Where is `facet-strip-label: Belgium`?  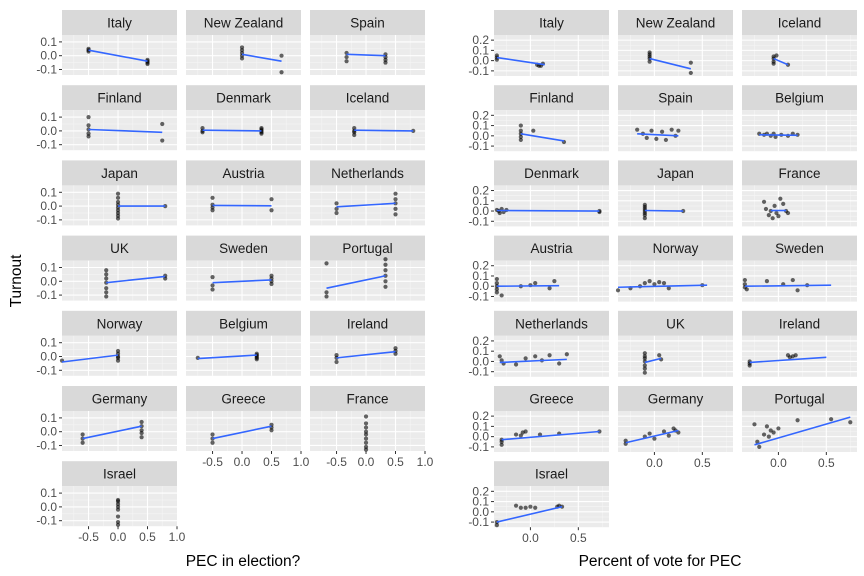
facet-strip-label: Belgium is located at coordinates (243, 323).